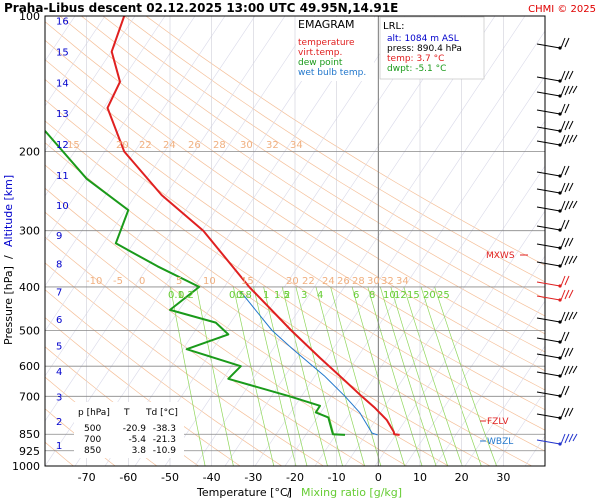 The image size is (600, 504). What do you see at coordinates (295, 477) in the screenshot?
I see `x-tick-label: -20` at bounding box center [295, 477].